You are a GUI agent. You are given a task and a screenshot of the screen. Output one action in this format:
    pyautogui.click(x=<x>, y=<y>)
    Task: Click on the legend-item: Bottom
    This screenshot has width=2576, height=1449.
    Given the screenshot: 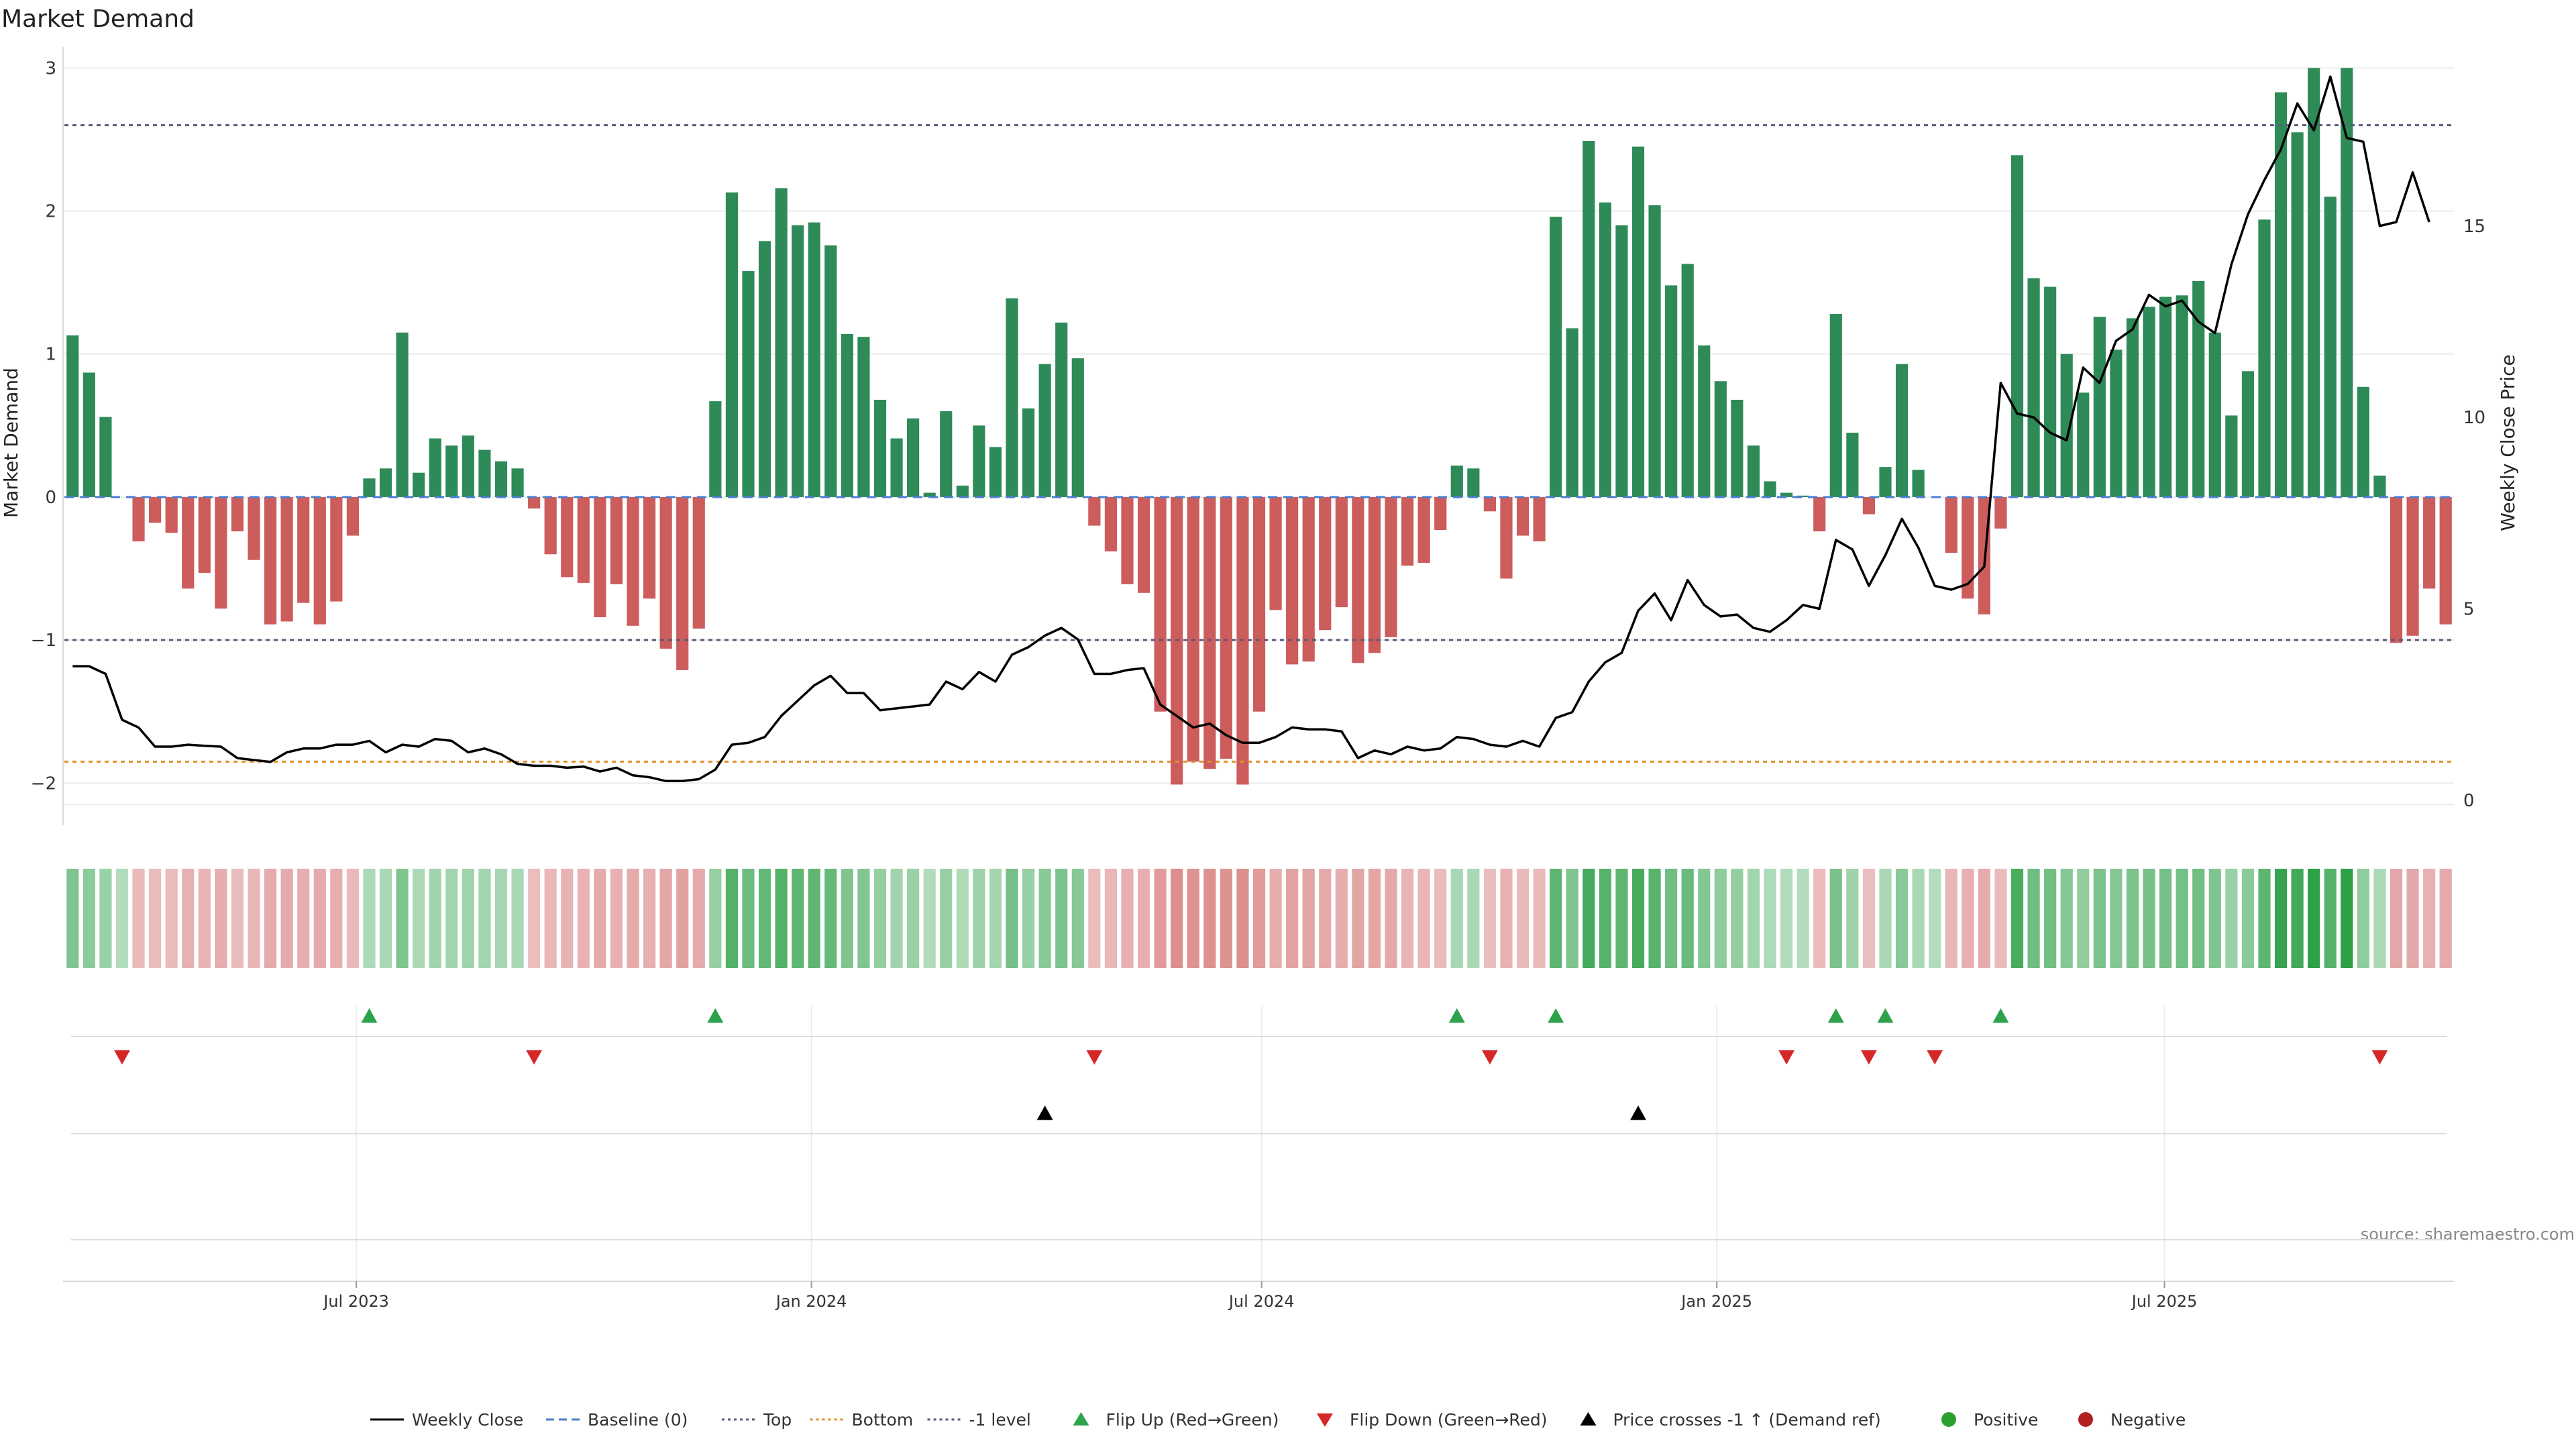 What is the action you would take?
    pyautogui.click(x=861, y=1420)
    